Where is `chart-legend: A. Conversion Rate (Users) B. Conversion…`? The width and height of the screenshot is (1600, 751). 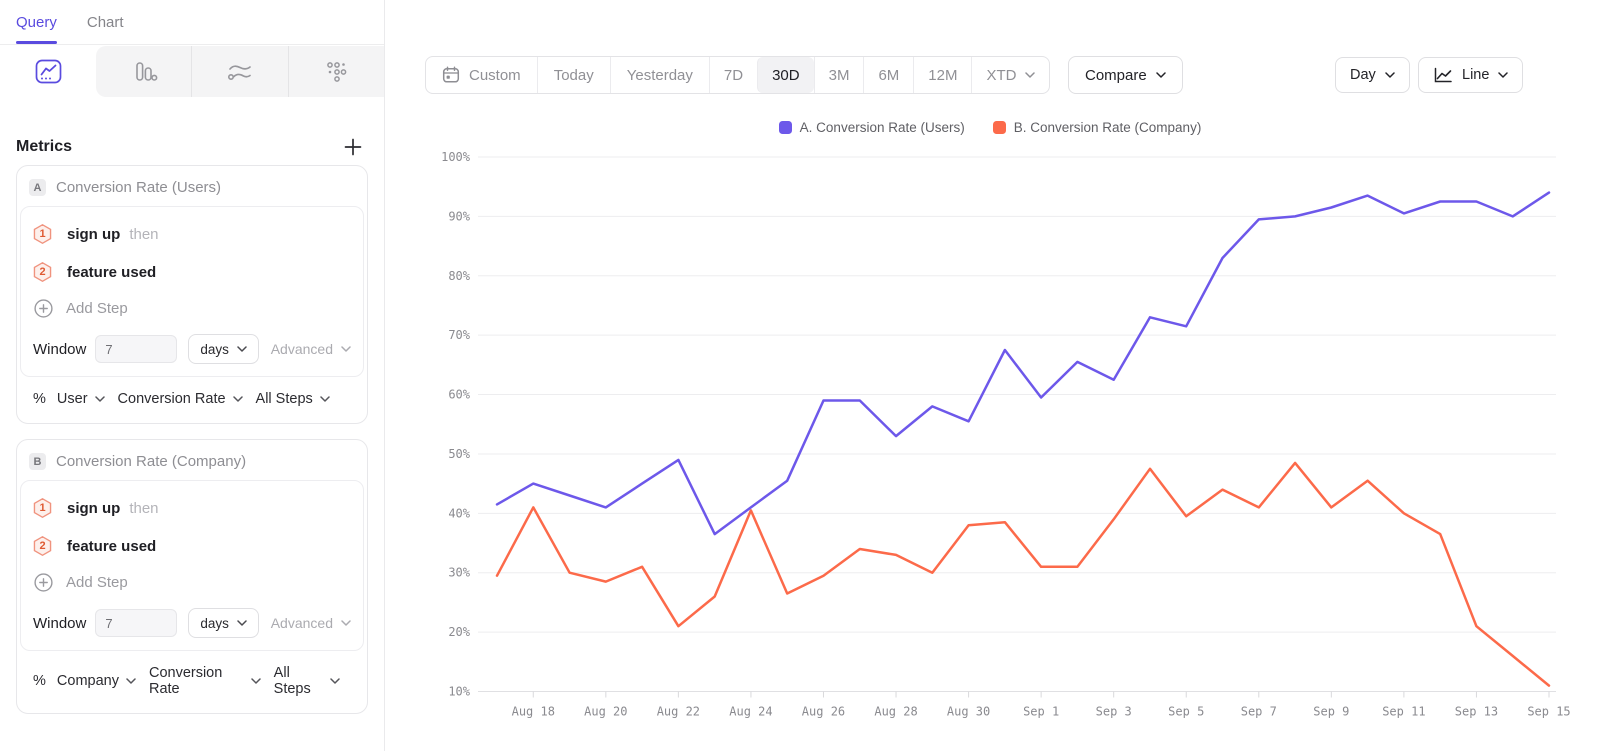 chart-legend: A. Conversion Rate (Users) B. Conversion… is located at coordinates (990, 127).